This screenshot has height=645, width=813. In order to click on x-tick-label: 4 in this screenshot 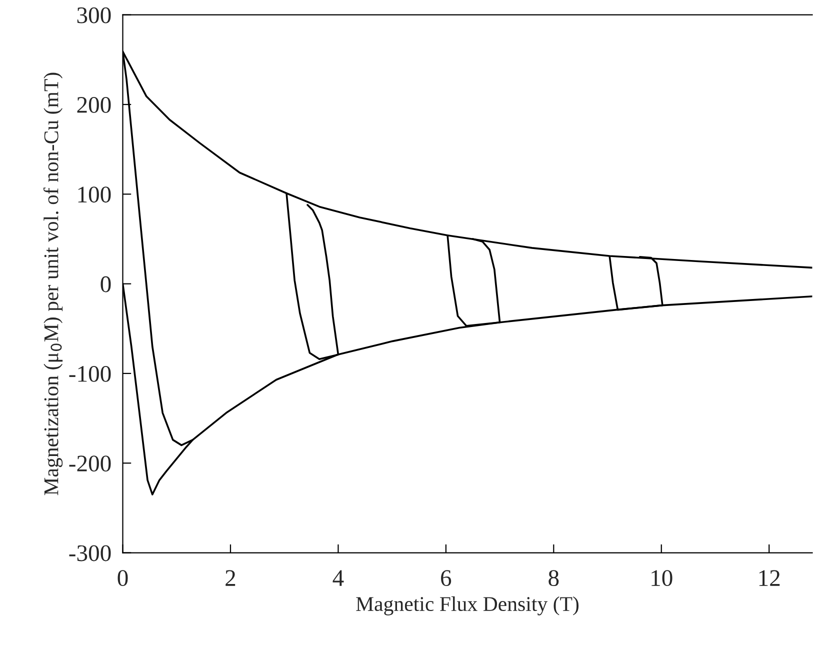, I will do `click(338, 578)`.